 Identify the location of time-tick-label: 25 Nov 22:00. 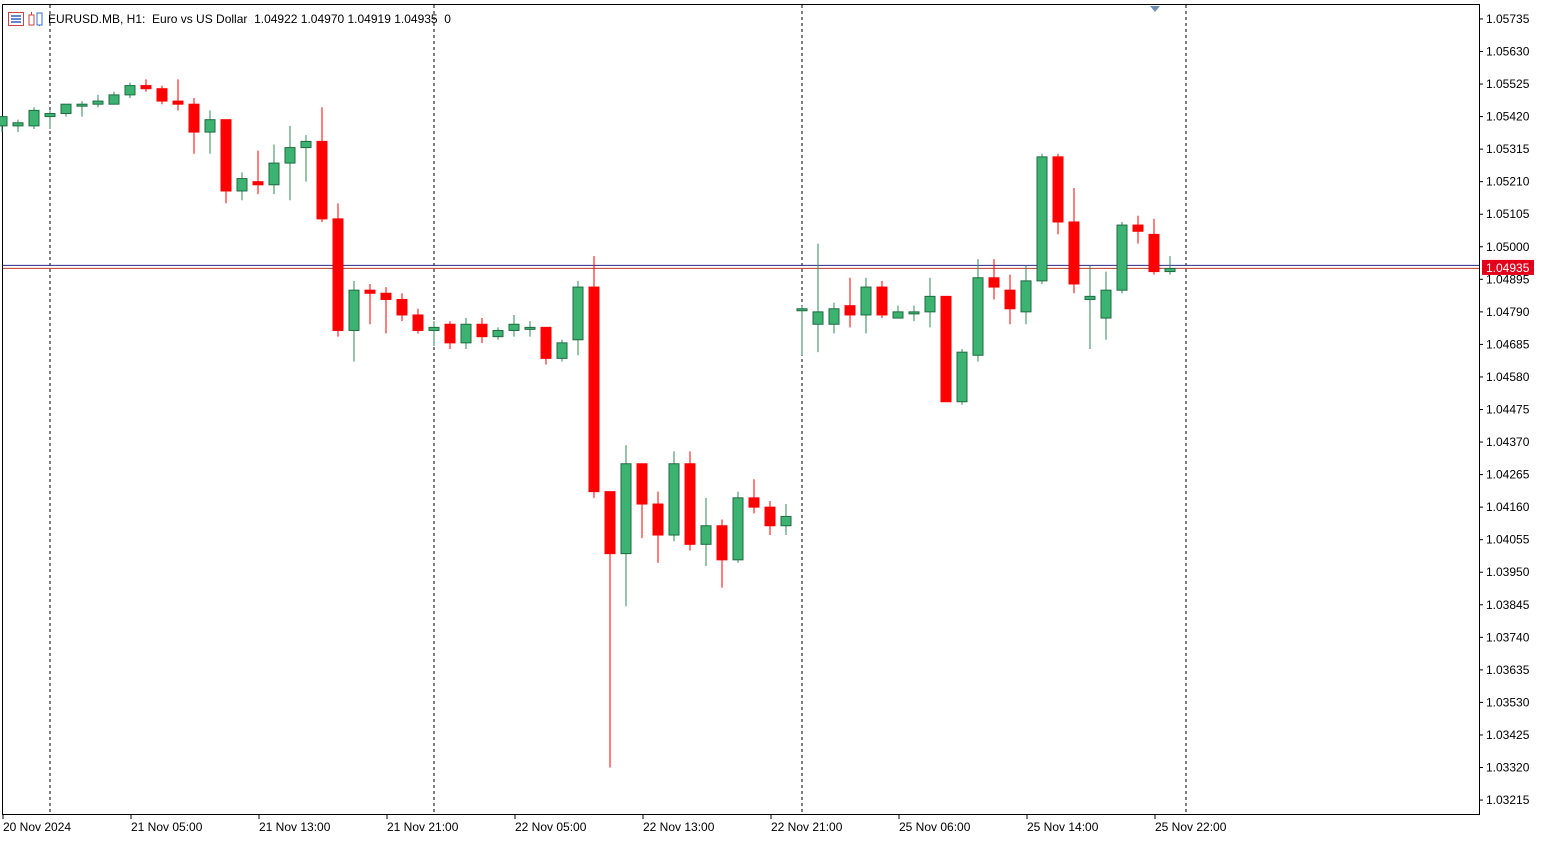
(1191, 827).